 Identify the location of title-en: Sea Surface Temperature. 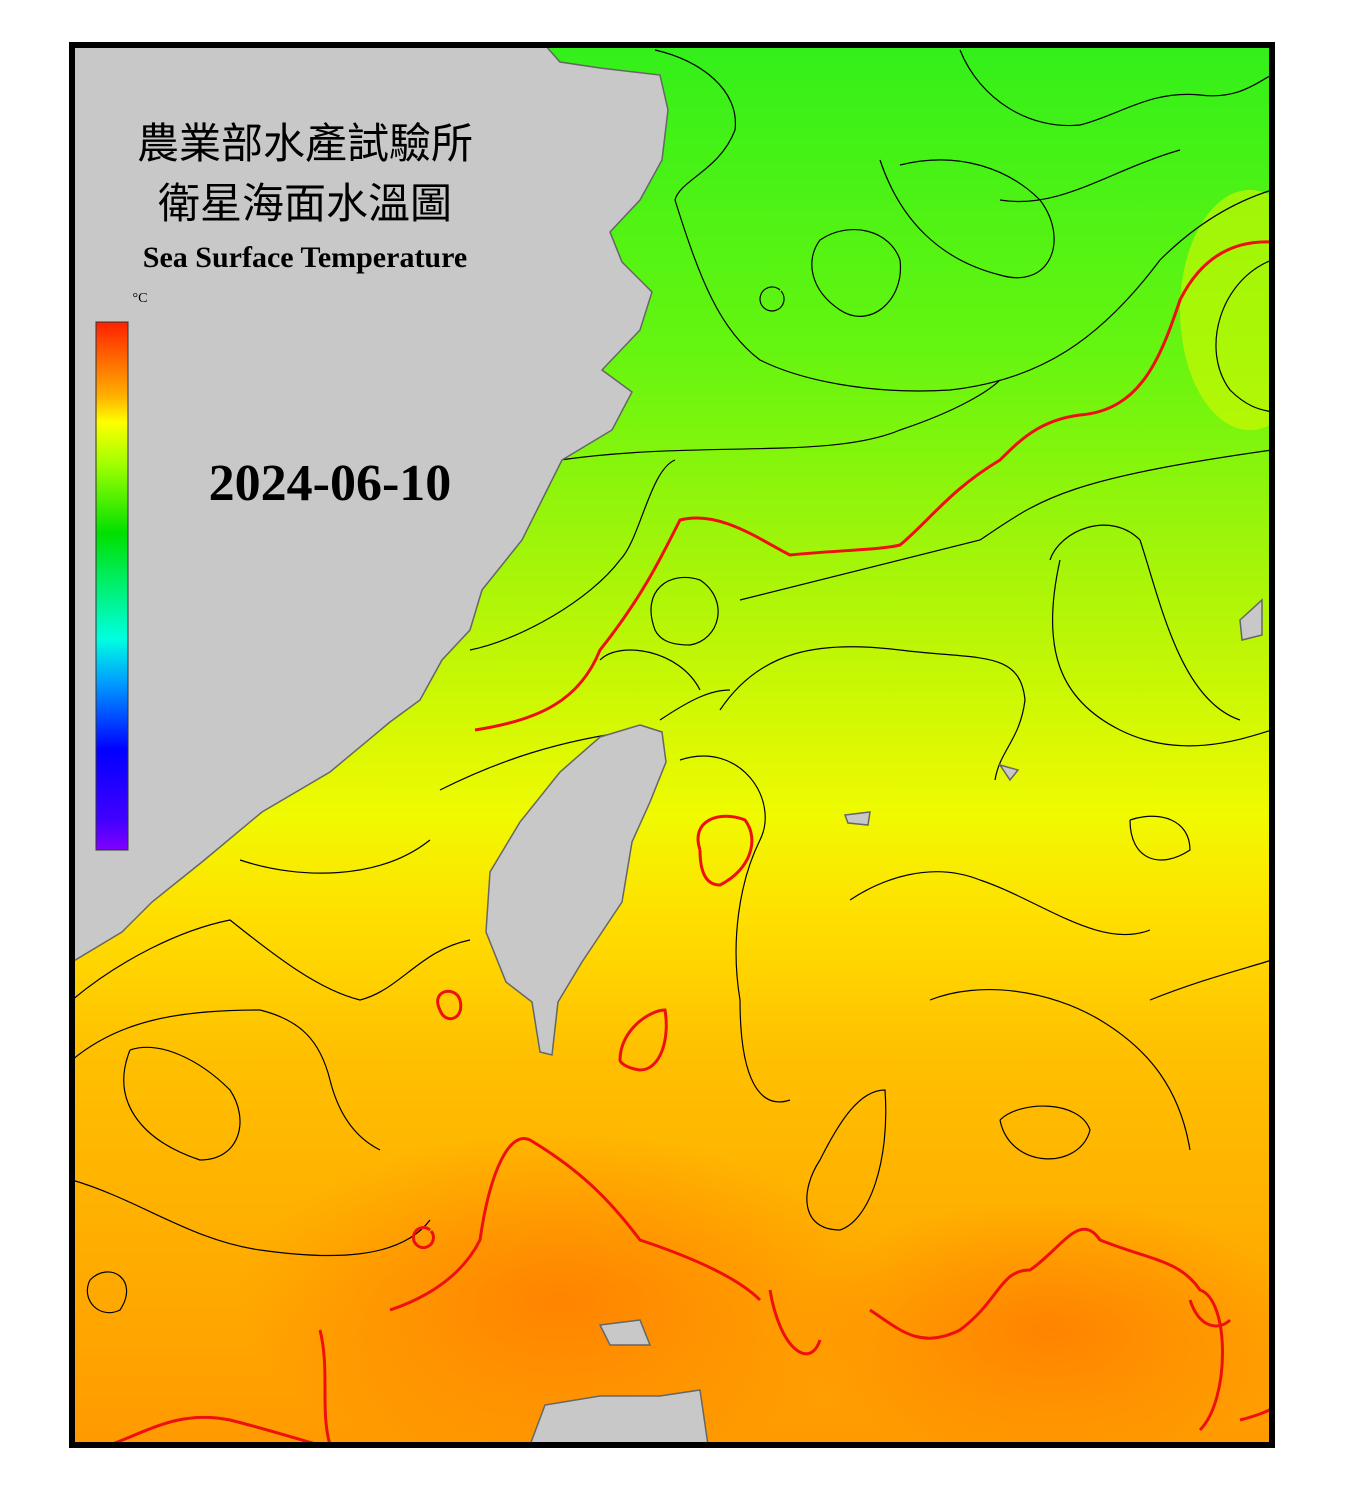
(305, 257).